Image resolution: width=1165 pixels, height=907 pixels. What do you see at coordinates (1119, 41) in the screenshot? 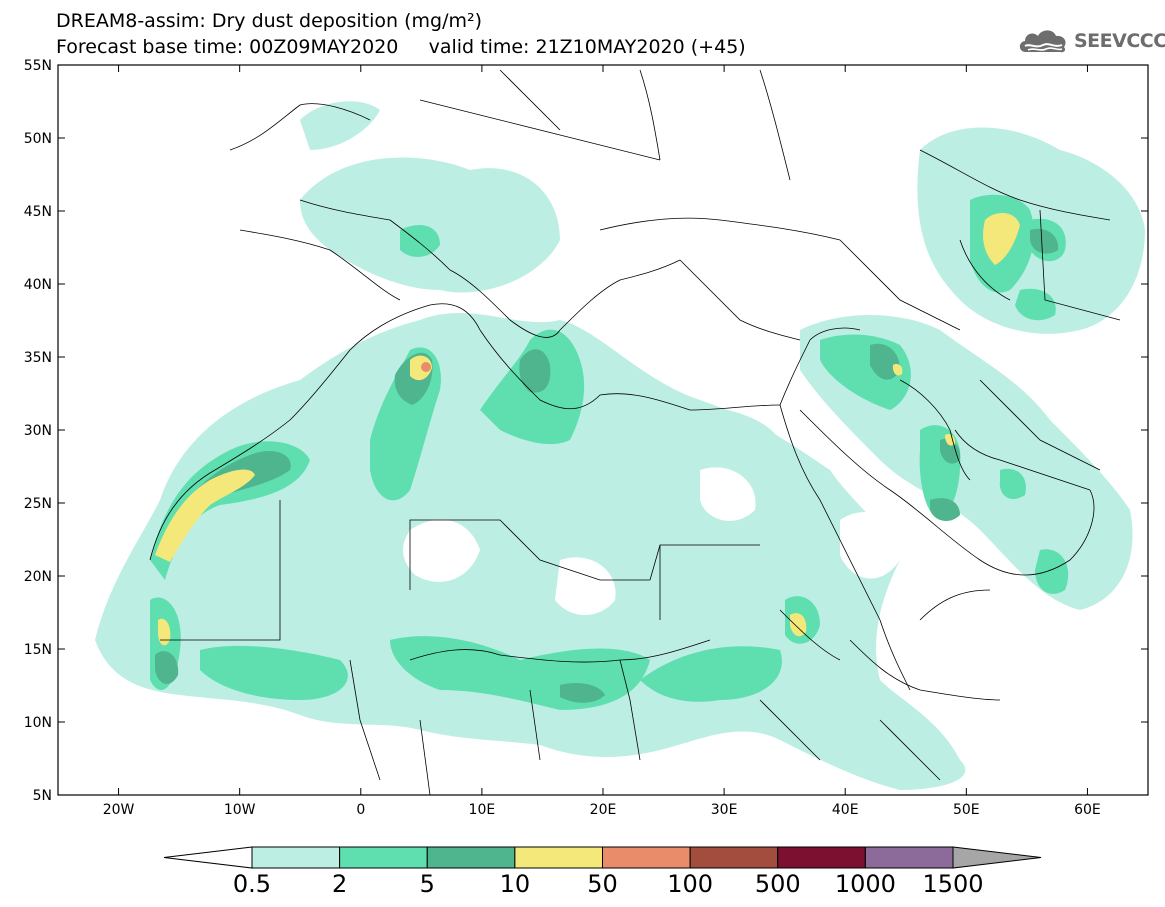
I see `logo-text: SEEVCCC` at bounding box center [1119, 41].